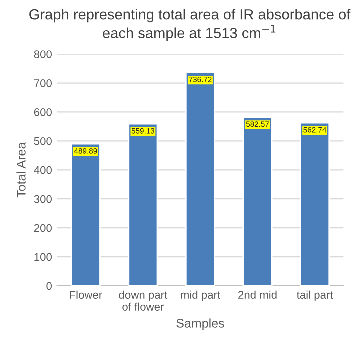 The height and width of the screenshot is (362, 358). Describe the element at coordinates (315, 296) in the screenshot. I see `x-tick-label: tail part` at that location.